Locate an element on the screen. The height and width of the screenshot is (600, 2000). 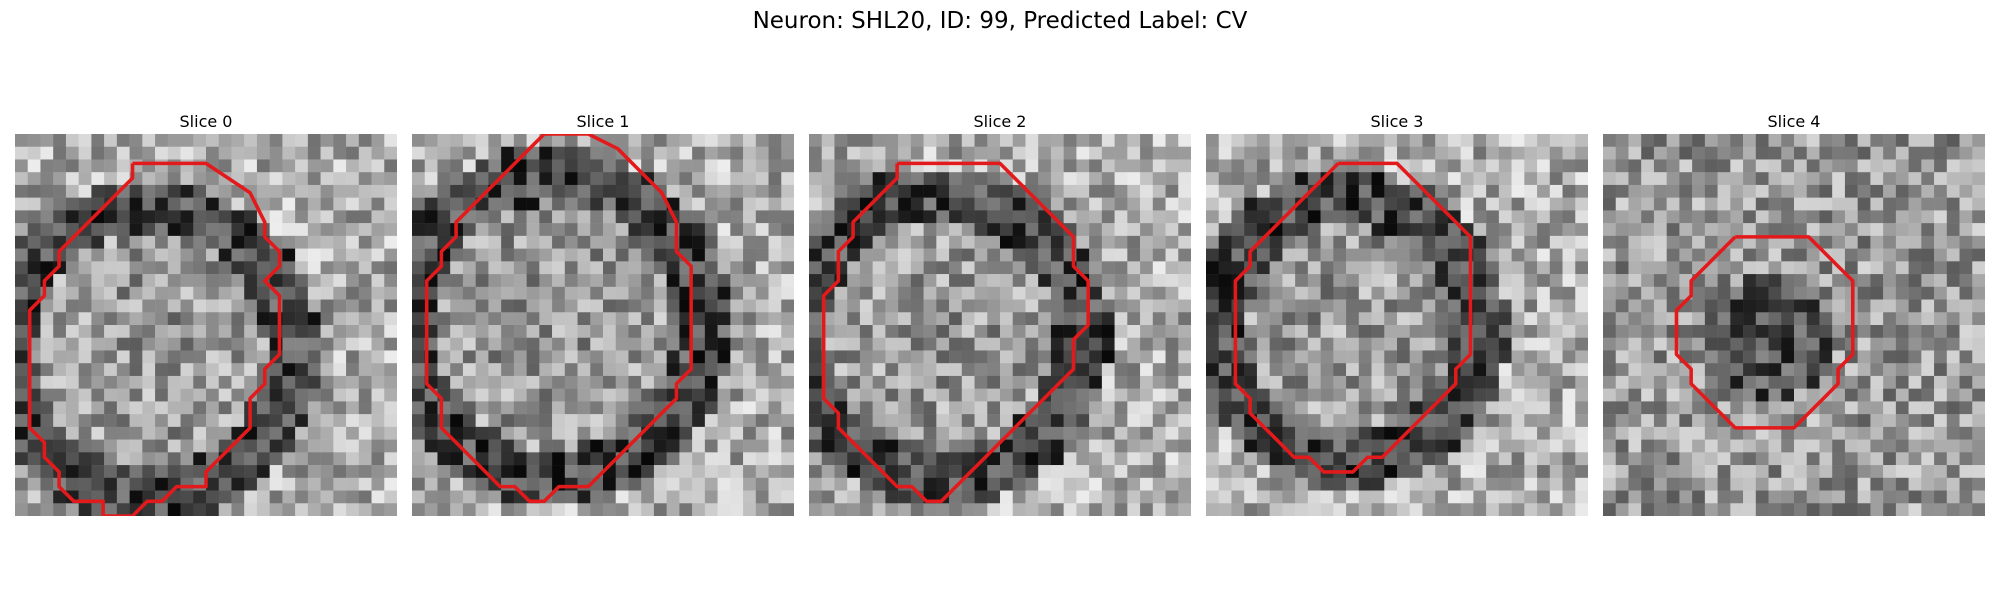
slice-panel-0: Slice 0 is located at coordinates (206, 313).